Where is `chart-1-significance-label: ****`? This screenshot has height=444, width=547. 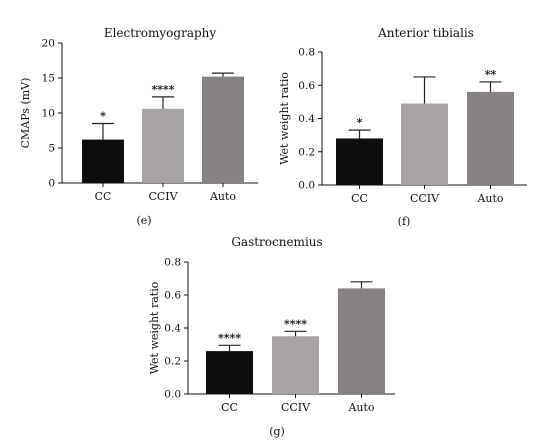
chart-1-significance-label: **** is located at coordinates (162, 89).